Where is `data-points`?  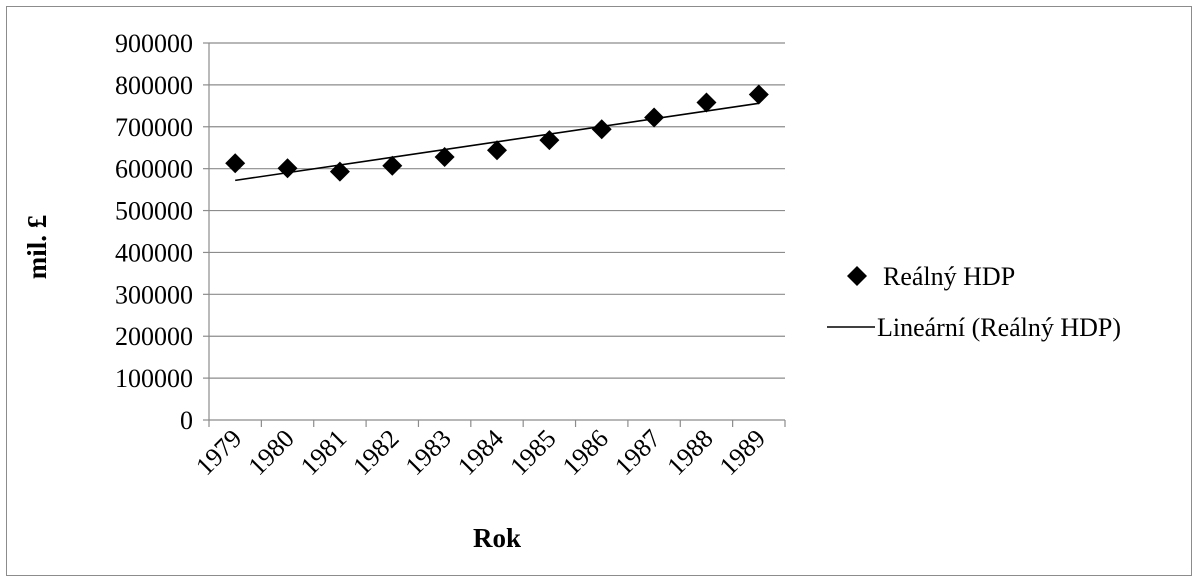
data-points is located at coordinates (497, 133).